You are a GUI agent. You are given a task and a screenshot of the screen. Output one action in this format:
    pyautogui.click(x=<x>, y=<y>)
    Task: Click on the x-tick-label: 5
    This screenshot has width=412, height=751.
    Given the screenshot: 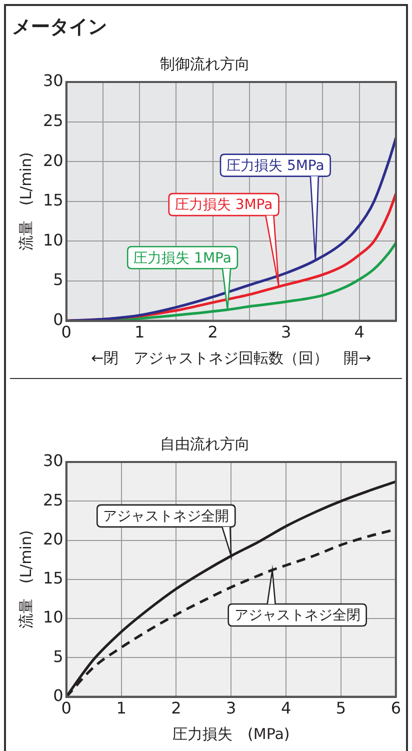 What is the action you would take?
    pyautogui.click(x=341, y=708)
    